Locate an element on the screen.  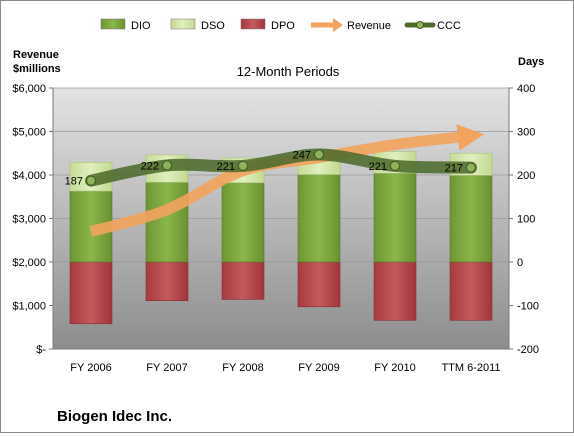
left-axis-ticks: $- $1,000 $2,000 $3,000 $4,000 $5,000 $6,000 is located at coordinates (32, 219).